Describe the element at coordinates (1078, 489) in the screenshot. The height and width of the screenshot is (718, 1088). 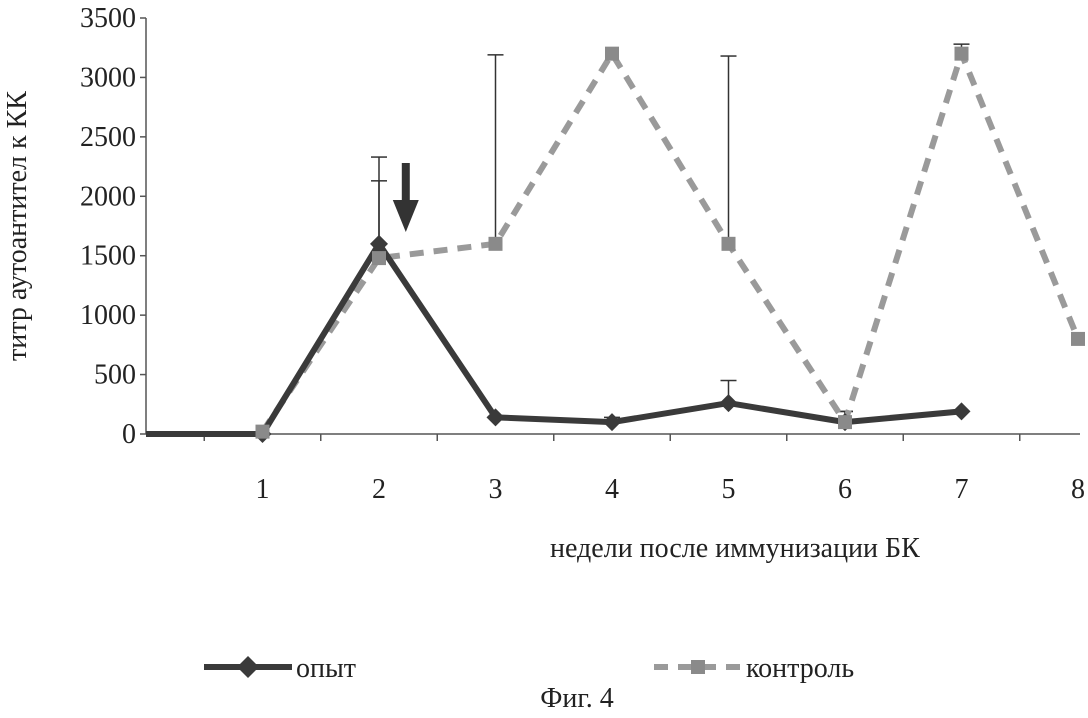
I see `x-tick-label: 8` at that location.